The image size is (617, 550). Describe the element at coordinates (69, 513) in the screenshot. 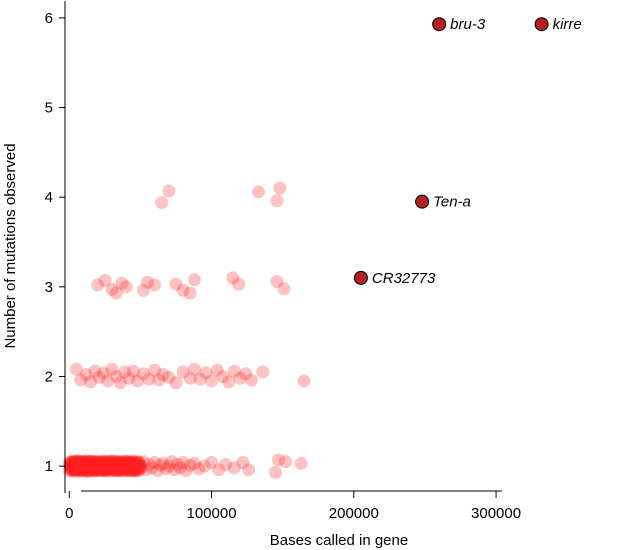

I see `x-tick-label: 0` at that location.